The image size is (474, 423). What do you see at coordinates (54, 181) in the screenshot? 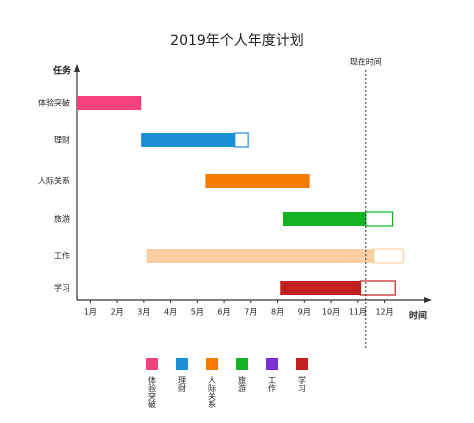
I see `task-label: 人际关系` at bounding box center [54, 181].